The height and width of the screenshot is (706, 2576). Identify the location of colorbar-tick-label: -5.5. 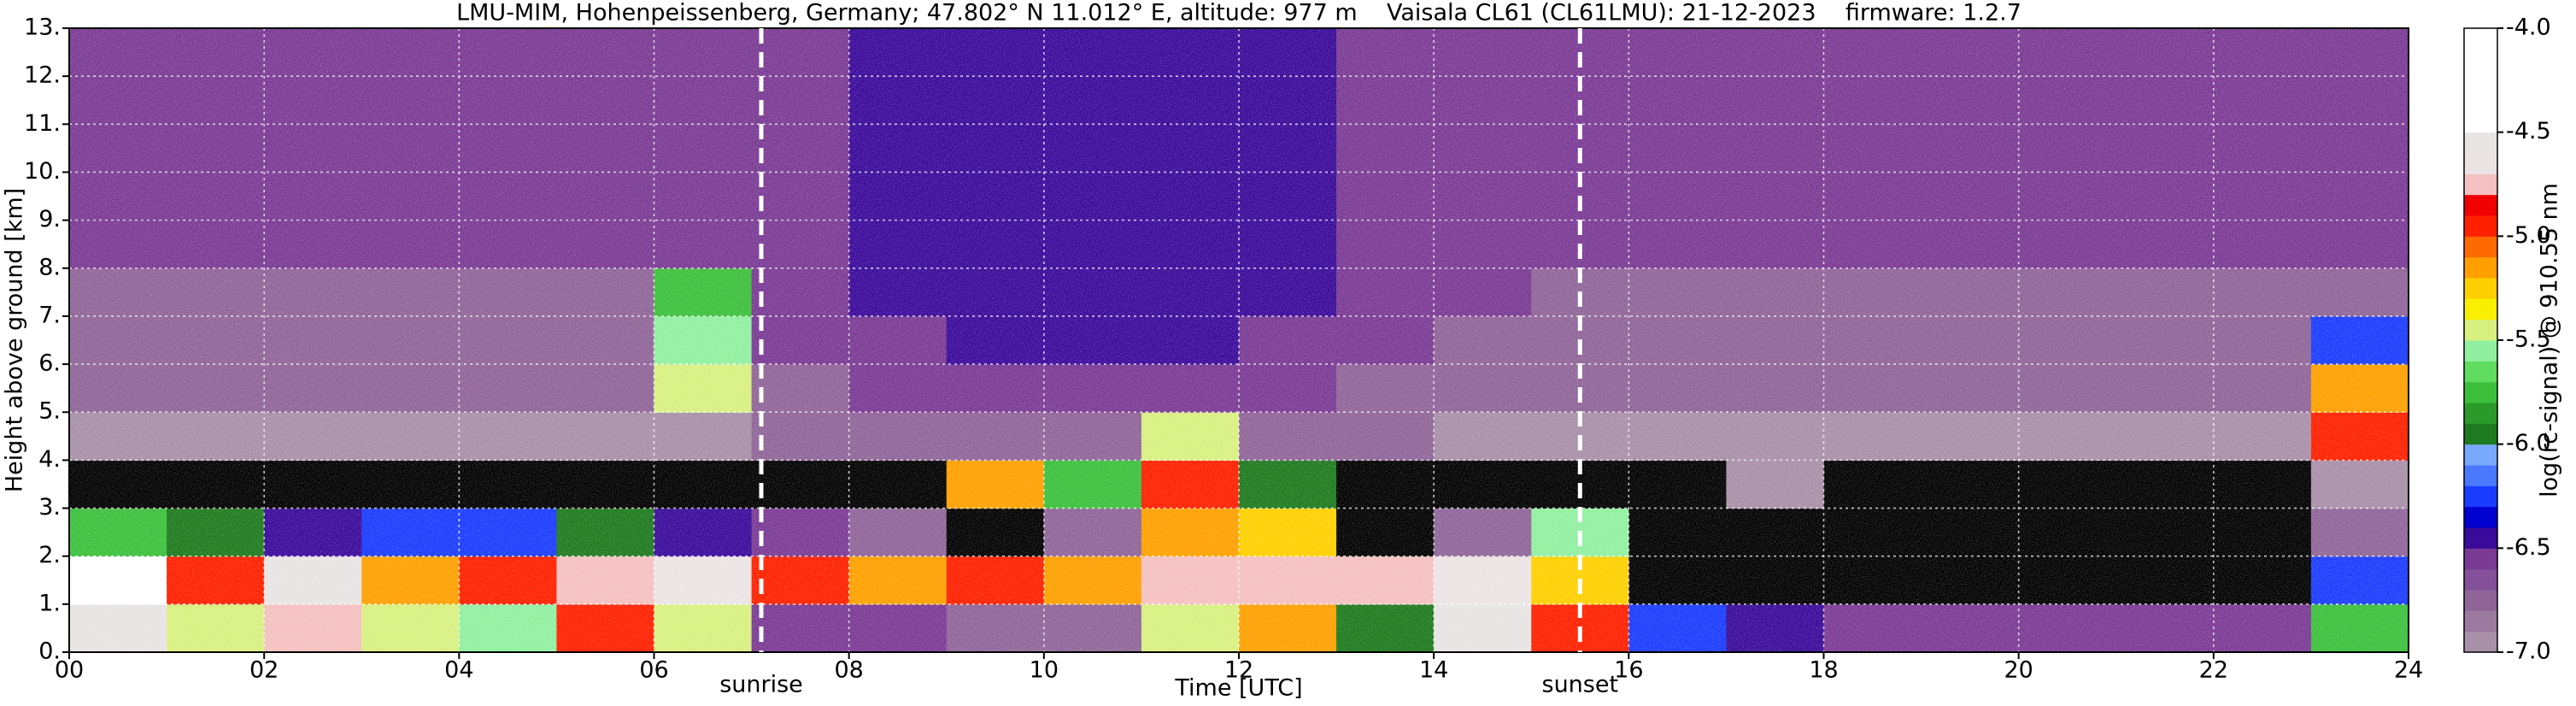
(2528, 340).